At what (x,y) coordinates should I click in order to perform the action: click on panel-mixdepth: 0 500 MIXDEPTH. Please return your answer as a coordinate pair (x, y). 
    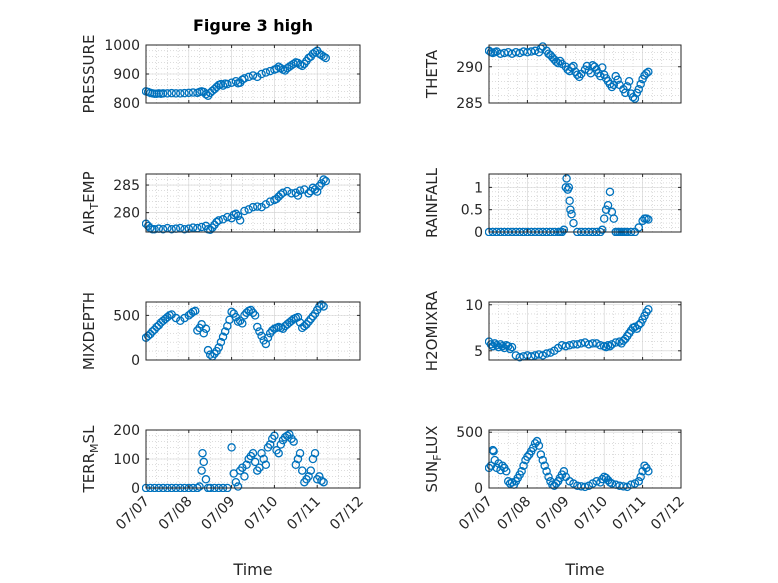
    Looking at the image, I should click on (220, 331).